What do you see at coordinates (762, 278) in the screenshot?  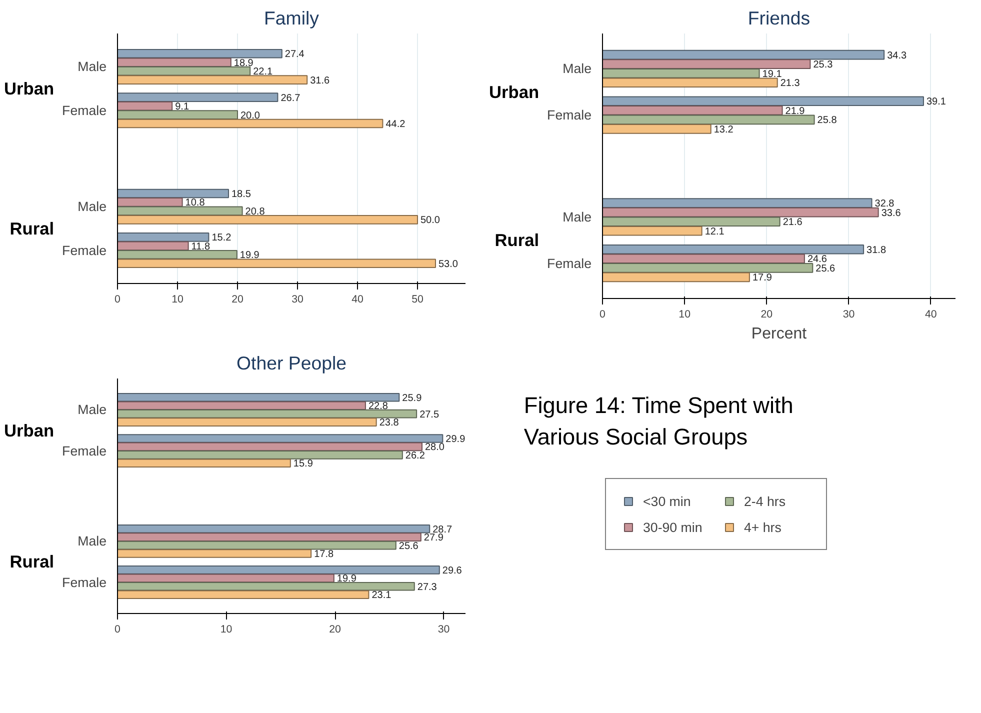 I see `data-label: 17.9` at bounding box center [762, 278].